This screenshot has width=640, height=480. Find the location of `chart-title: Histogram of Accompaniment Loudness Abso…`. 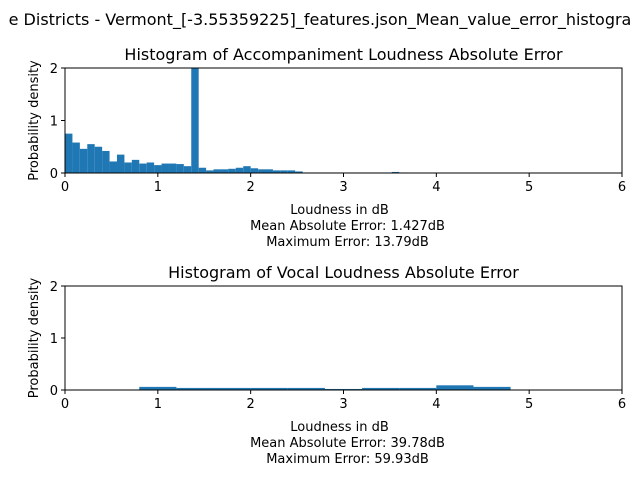

chart-title: Histogram of Accompaniment Loudness Abso… is located at coordinates (343, 54).